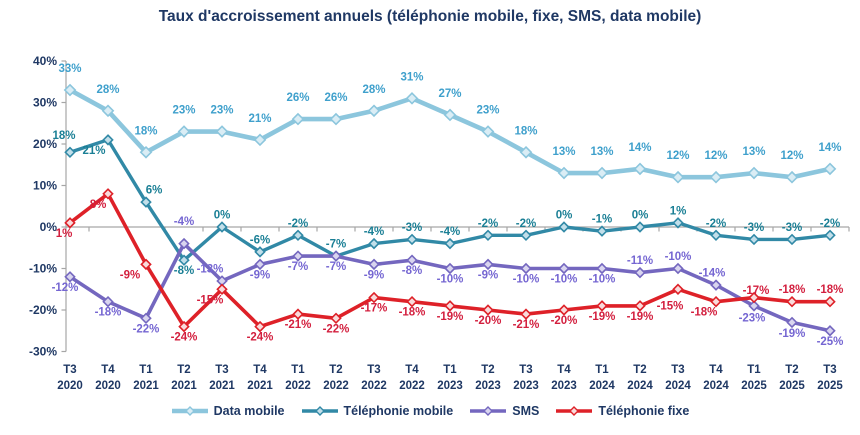  What do you see at coordinates (260, 240) in the screenshot?
I see `data-point-label: -6%` at bounding box center [260, 240].